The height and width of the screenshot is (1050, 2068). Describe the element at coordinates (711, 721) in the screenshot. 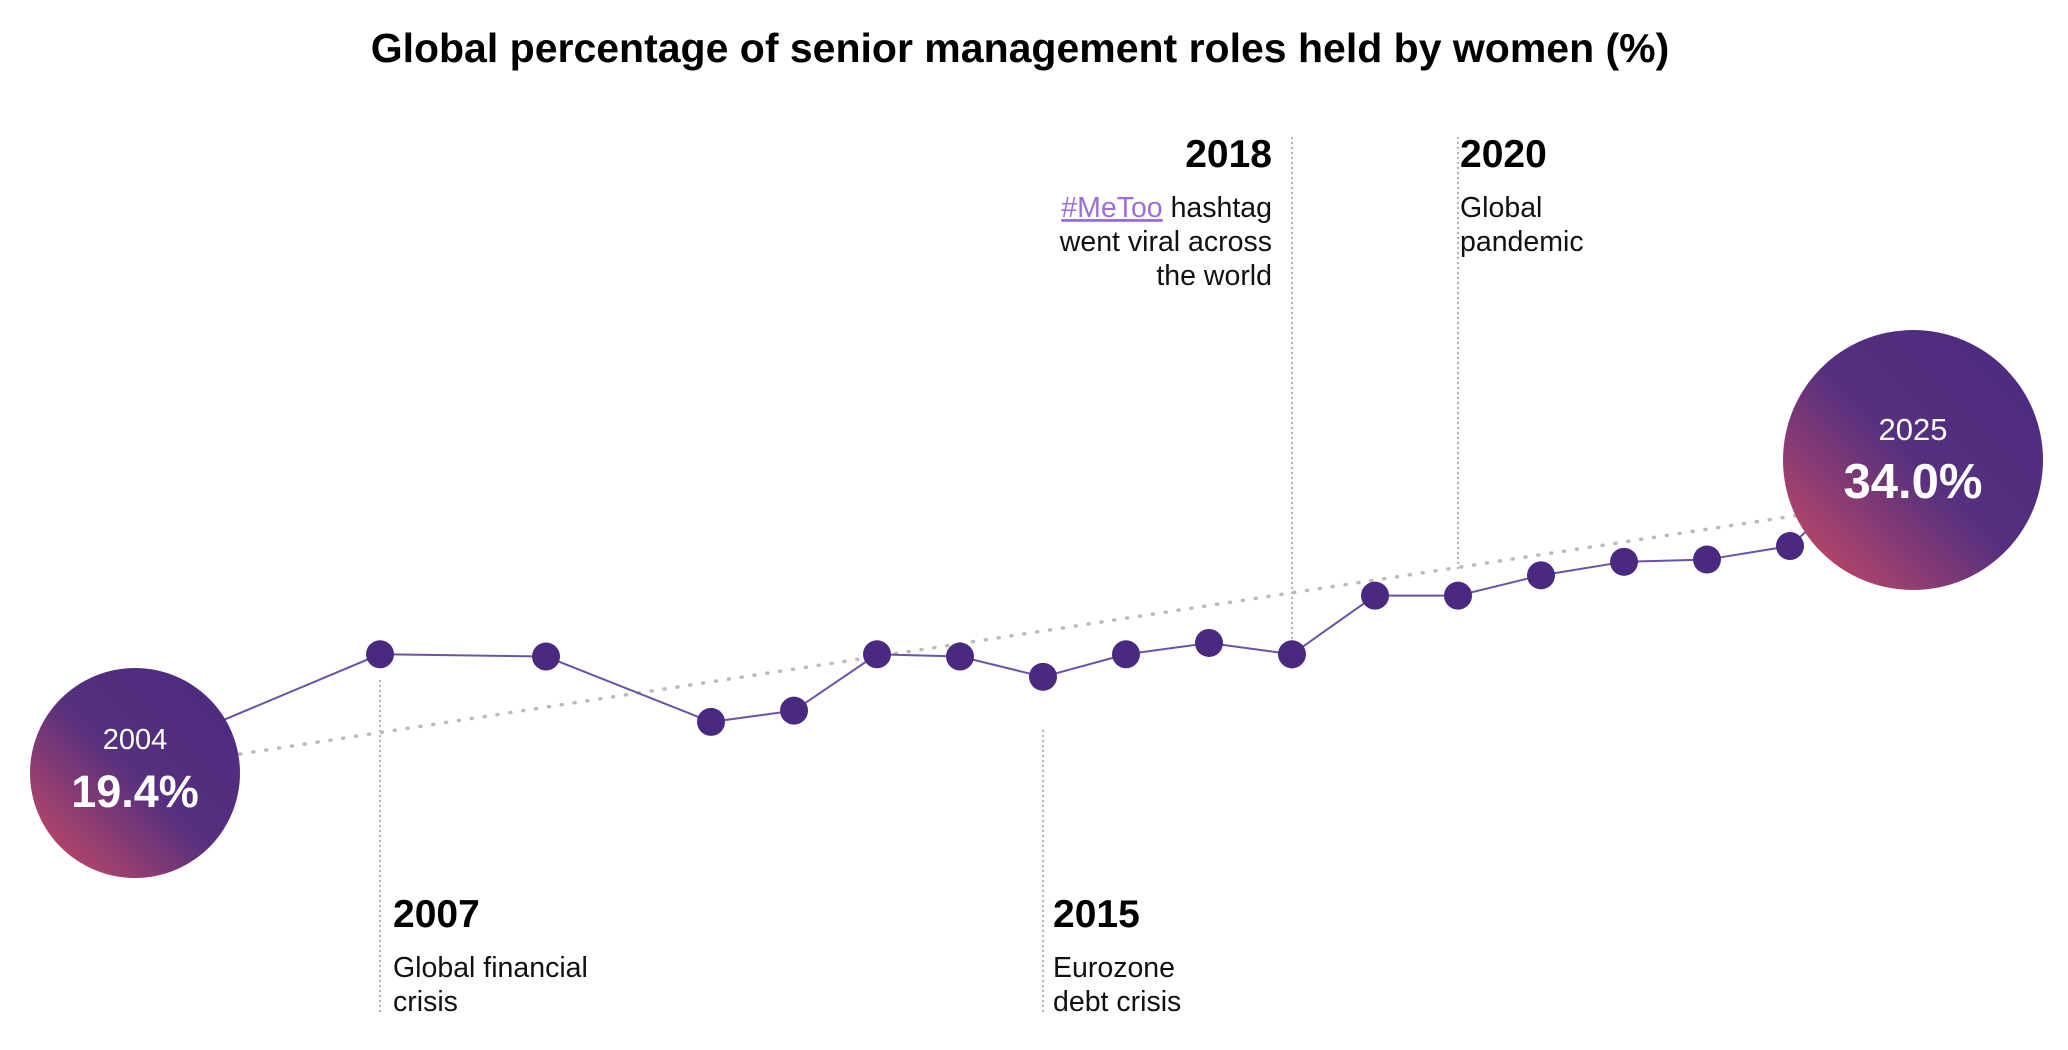

I see `data-point-2011` at that location.